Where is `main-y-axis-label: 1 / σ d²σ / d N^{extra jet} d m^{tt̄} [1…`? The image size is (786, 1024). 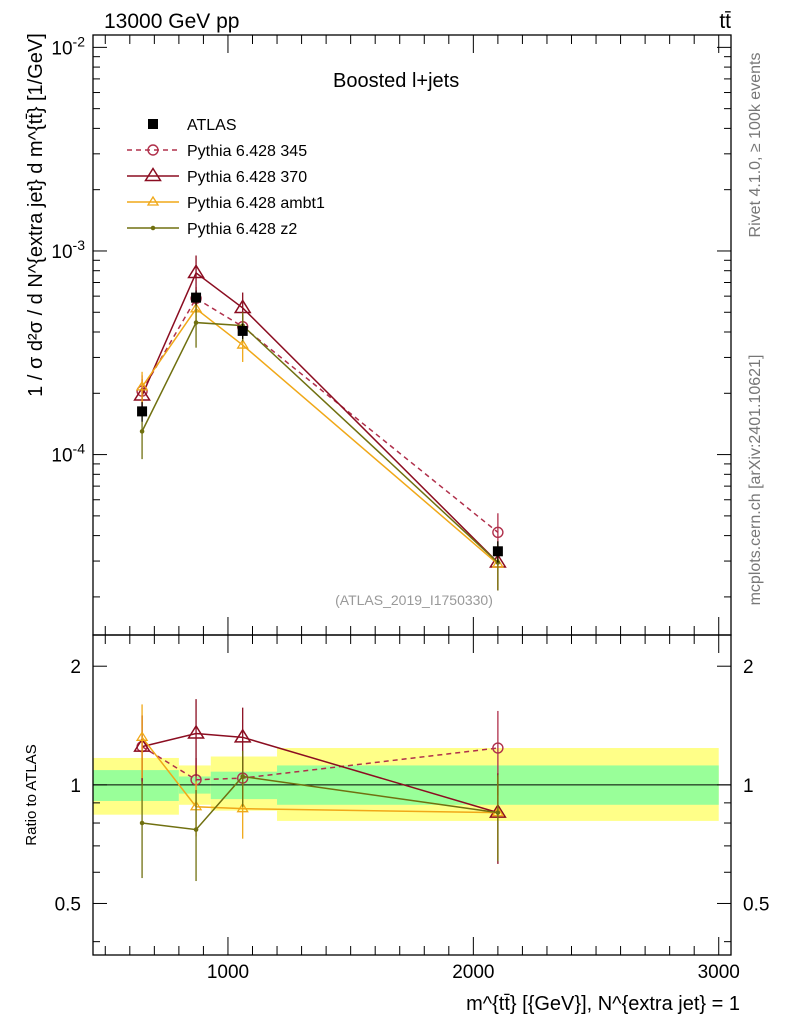 main-y-axis-label: 1 / σ d²σ / d N^{extra jet} d m^{tt̄} [1… is located at coordinates (36, 215).